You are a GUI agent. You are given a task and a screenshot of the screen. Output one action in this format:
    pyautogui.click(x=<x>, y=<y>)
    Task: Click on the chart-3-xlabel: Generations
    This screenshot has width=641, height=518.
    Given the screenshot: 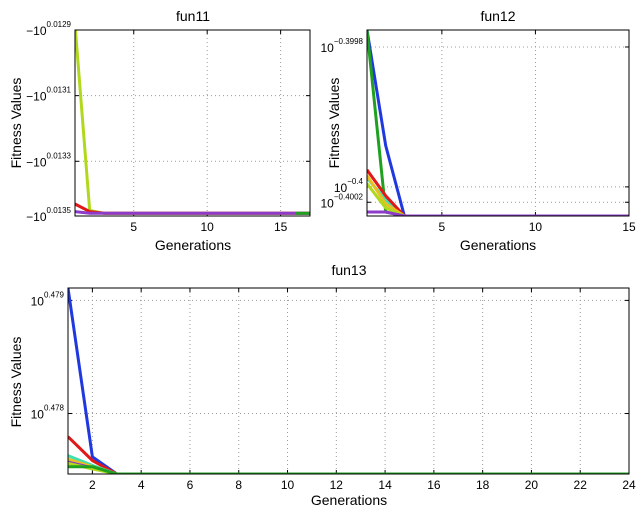 What is the action you would take?
    pyautogui.click(x=349, y=500)
    